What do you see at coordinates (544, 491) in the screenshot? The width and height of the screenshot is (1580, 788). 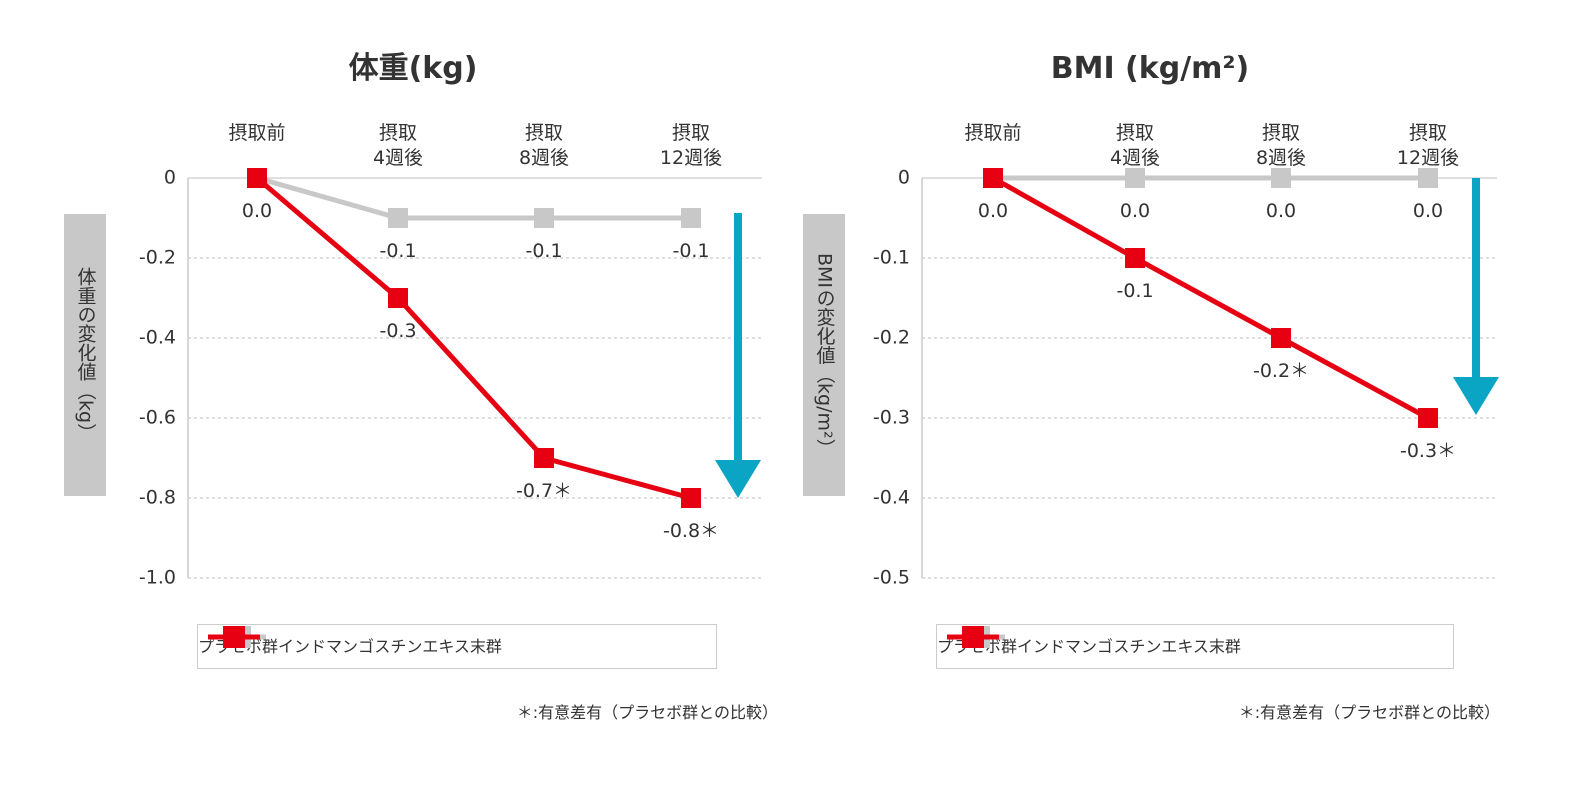 I see `value-label: -0.7＊` at bounding box center [544, 491].